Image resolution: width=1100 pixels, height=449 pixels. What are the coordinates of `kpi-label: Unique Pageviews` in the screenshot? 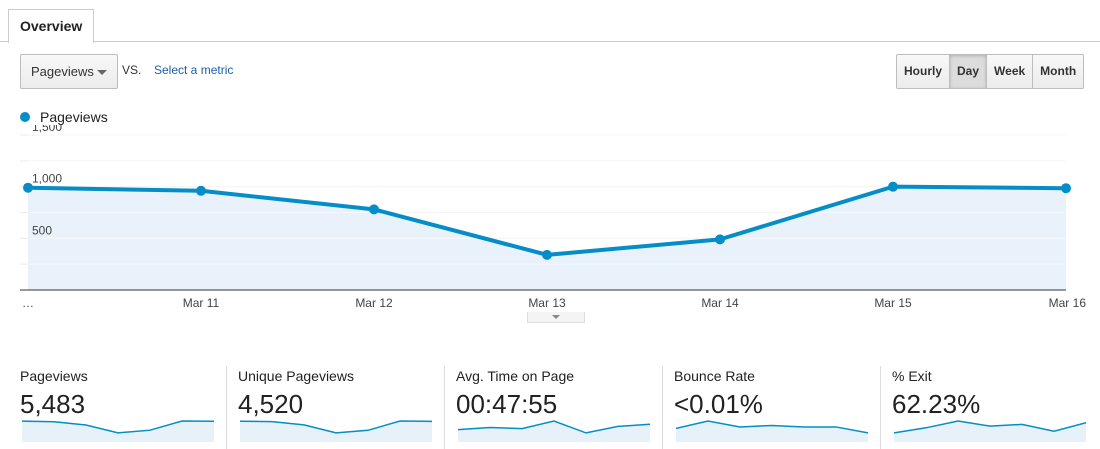 It's located at (296, 376).